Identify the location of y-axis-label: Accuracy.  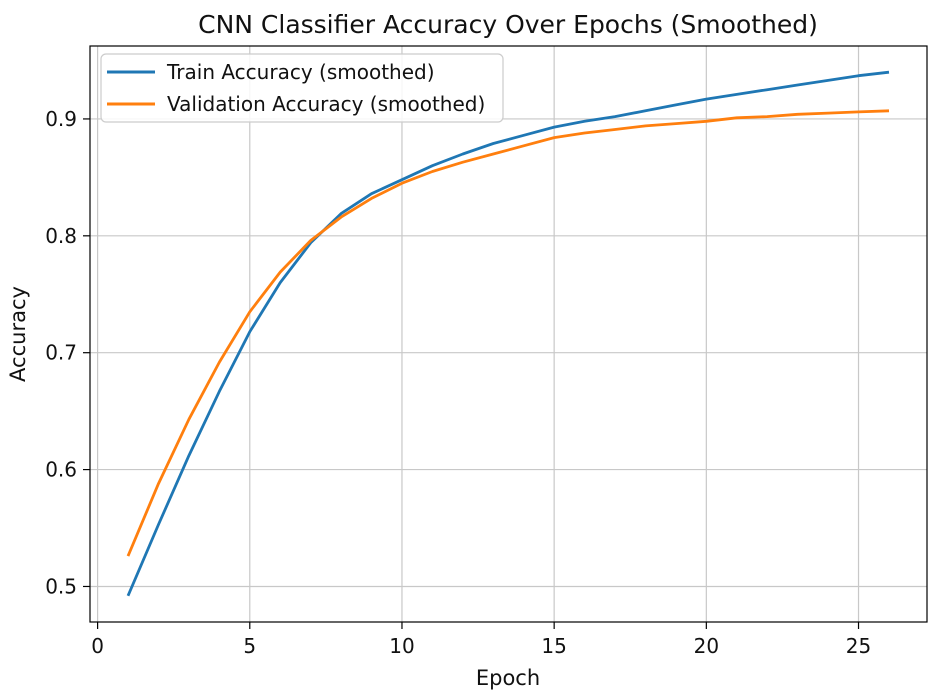
(18, 334).